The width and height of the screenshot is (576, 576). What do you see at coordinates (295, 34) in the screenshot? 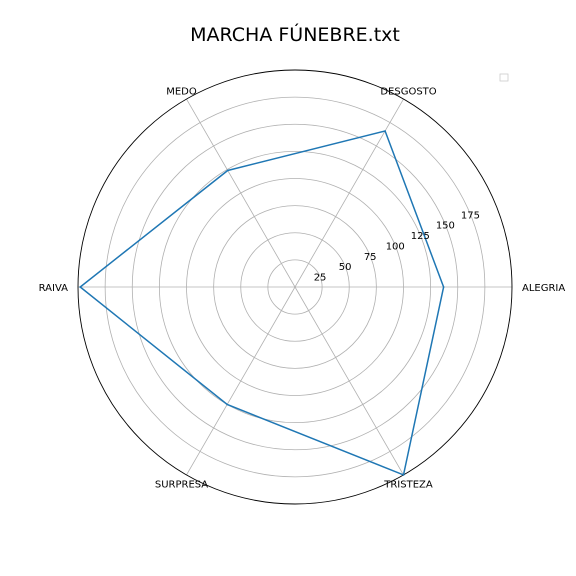
I see `chart-title: MARCHA FÚNEBRE.txt` at bounding box center [295, 34].